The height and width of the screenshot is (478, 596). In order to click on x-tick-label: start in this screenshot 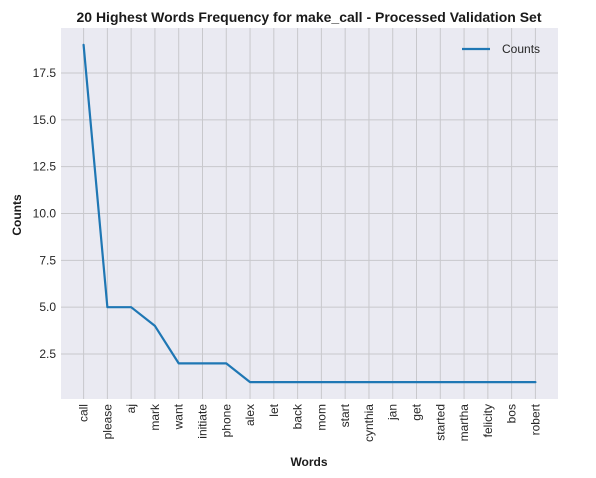, I will do `click(345, 415)`.